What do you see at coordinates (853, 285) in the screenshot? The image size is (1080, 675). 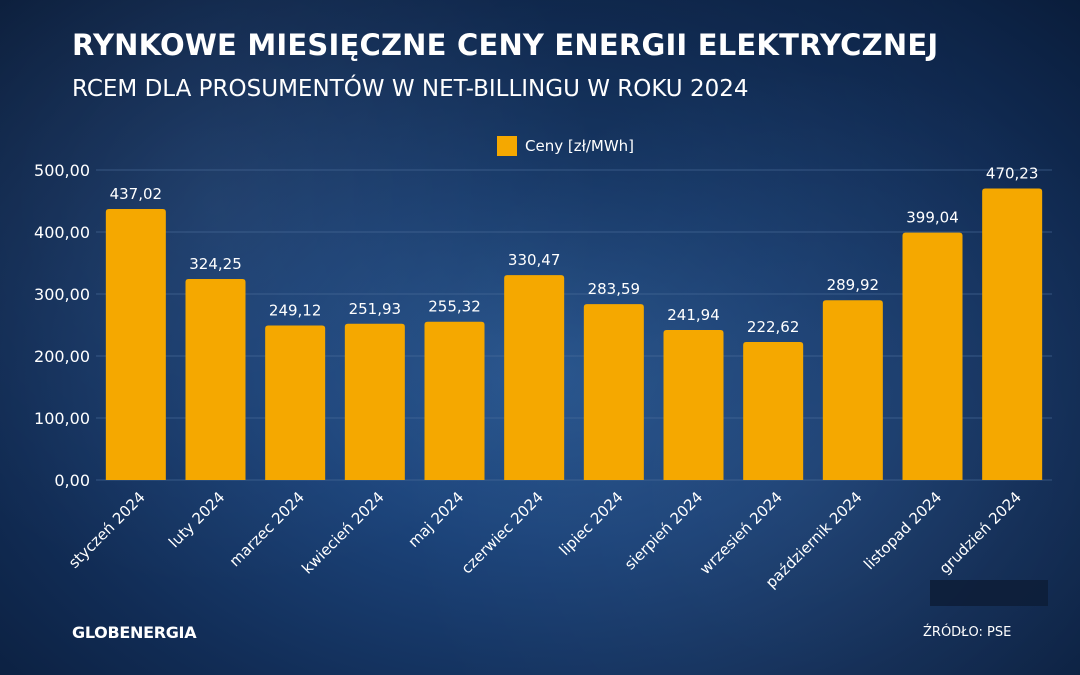 I see `data-label: 289,92` at bounding box center [853, 285].